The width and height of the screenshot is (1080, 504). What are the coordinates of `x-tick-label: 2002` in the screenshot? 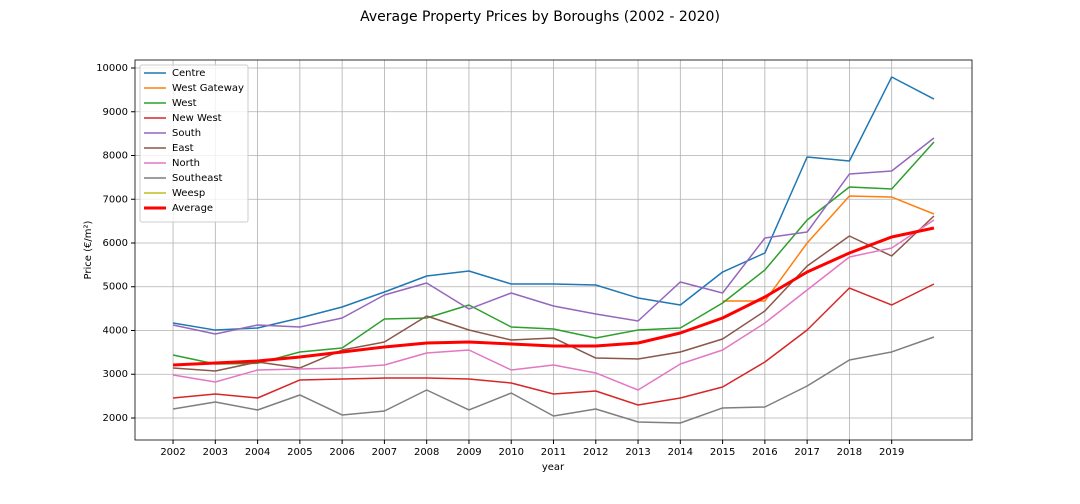 It's located at (172, 452).